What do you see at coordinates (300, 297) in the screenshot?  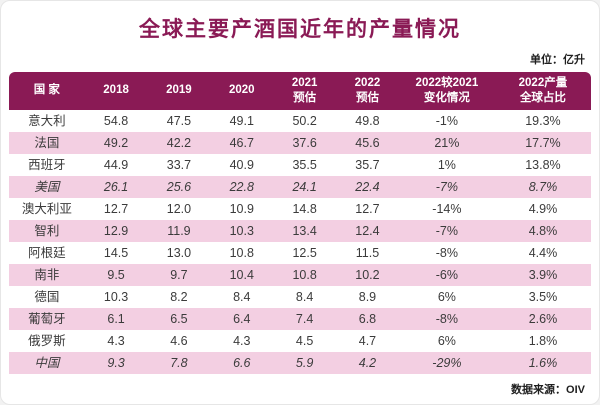 I see `table-row: 德国 10.3 8.2 8.4 8.4 8.9 6% 3.5%` at bounding box center [300, 297].